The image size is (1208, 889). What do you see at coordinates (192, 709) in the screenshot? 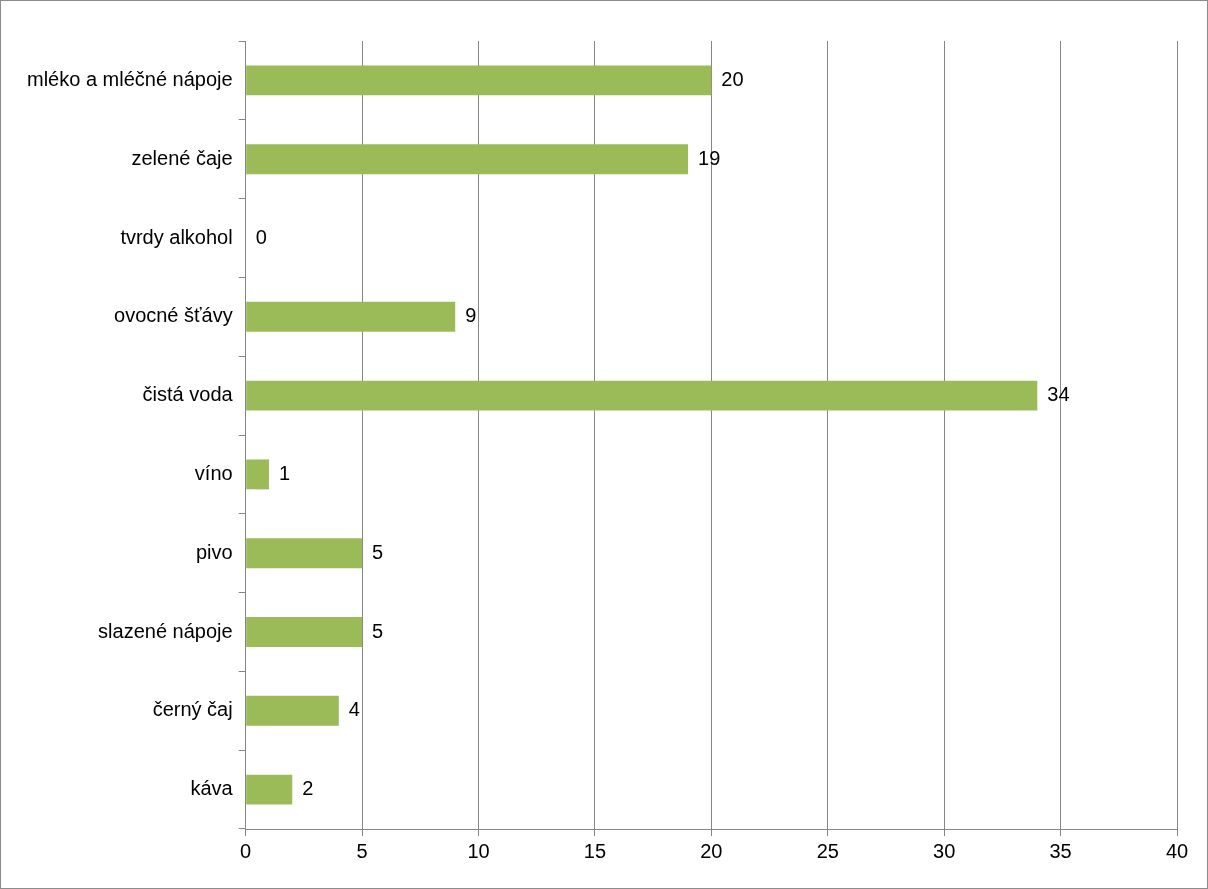
I see `y-tick-label: černý čaj` at bounding box center [192, 709].